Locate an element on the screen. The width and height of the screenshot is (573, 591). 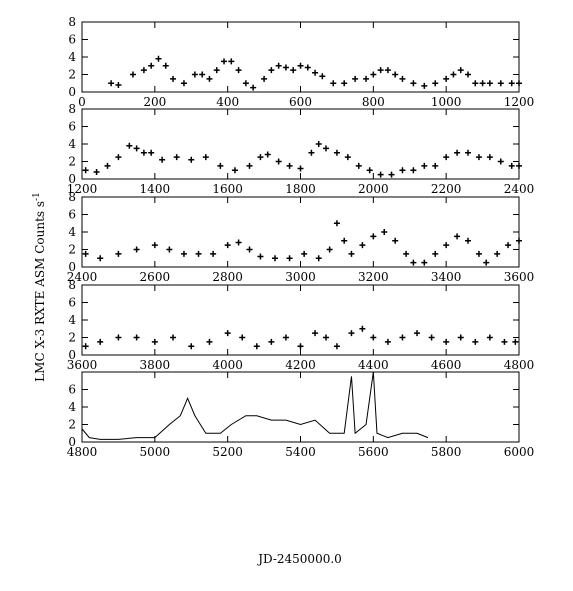
x-tick-label: 2200 is located at coordinates (446, 189).